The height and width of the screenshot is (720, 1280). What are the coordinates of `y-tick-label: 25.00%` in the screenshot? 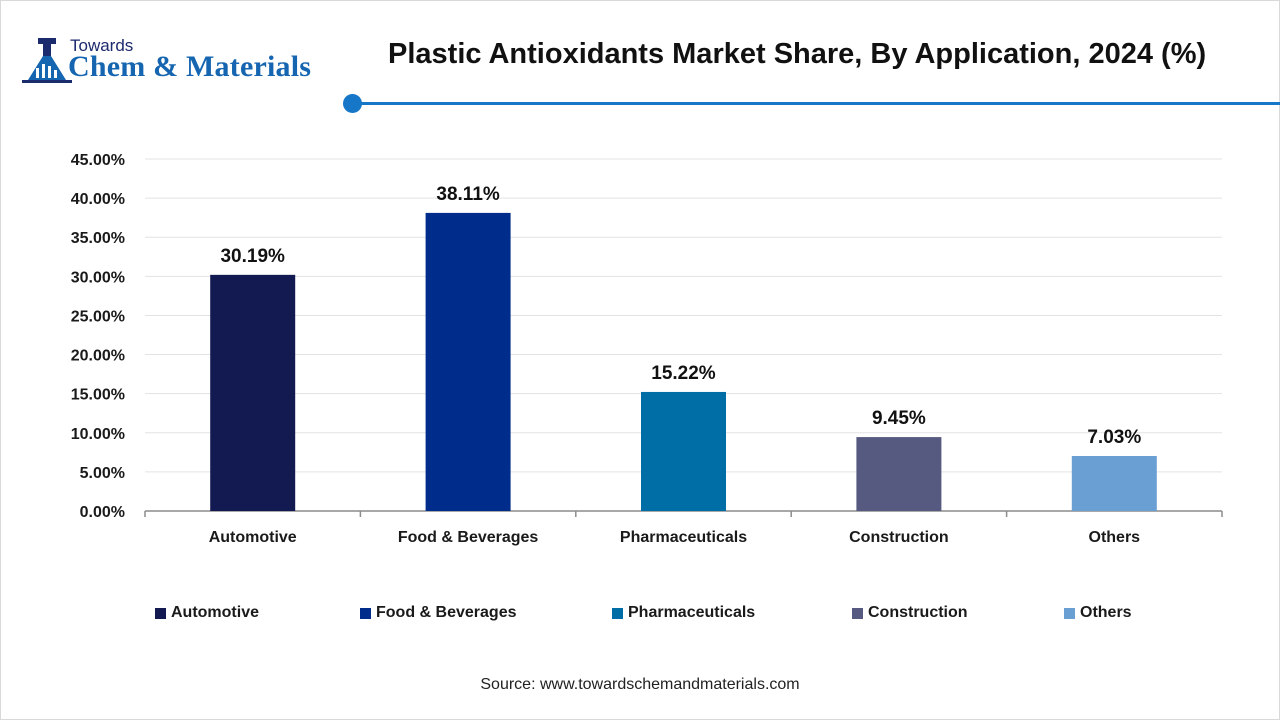 It's located at (98, 316).